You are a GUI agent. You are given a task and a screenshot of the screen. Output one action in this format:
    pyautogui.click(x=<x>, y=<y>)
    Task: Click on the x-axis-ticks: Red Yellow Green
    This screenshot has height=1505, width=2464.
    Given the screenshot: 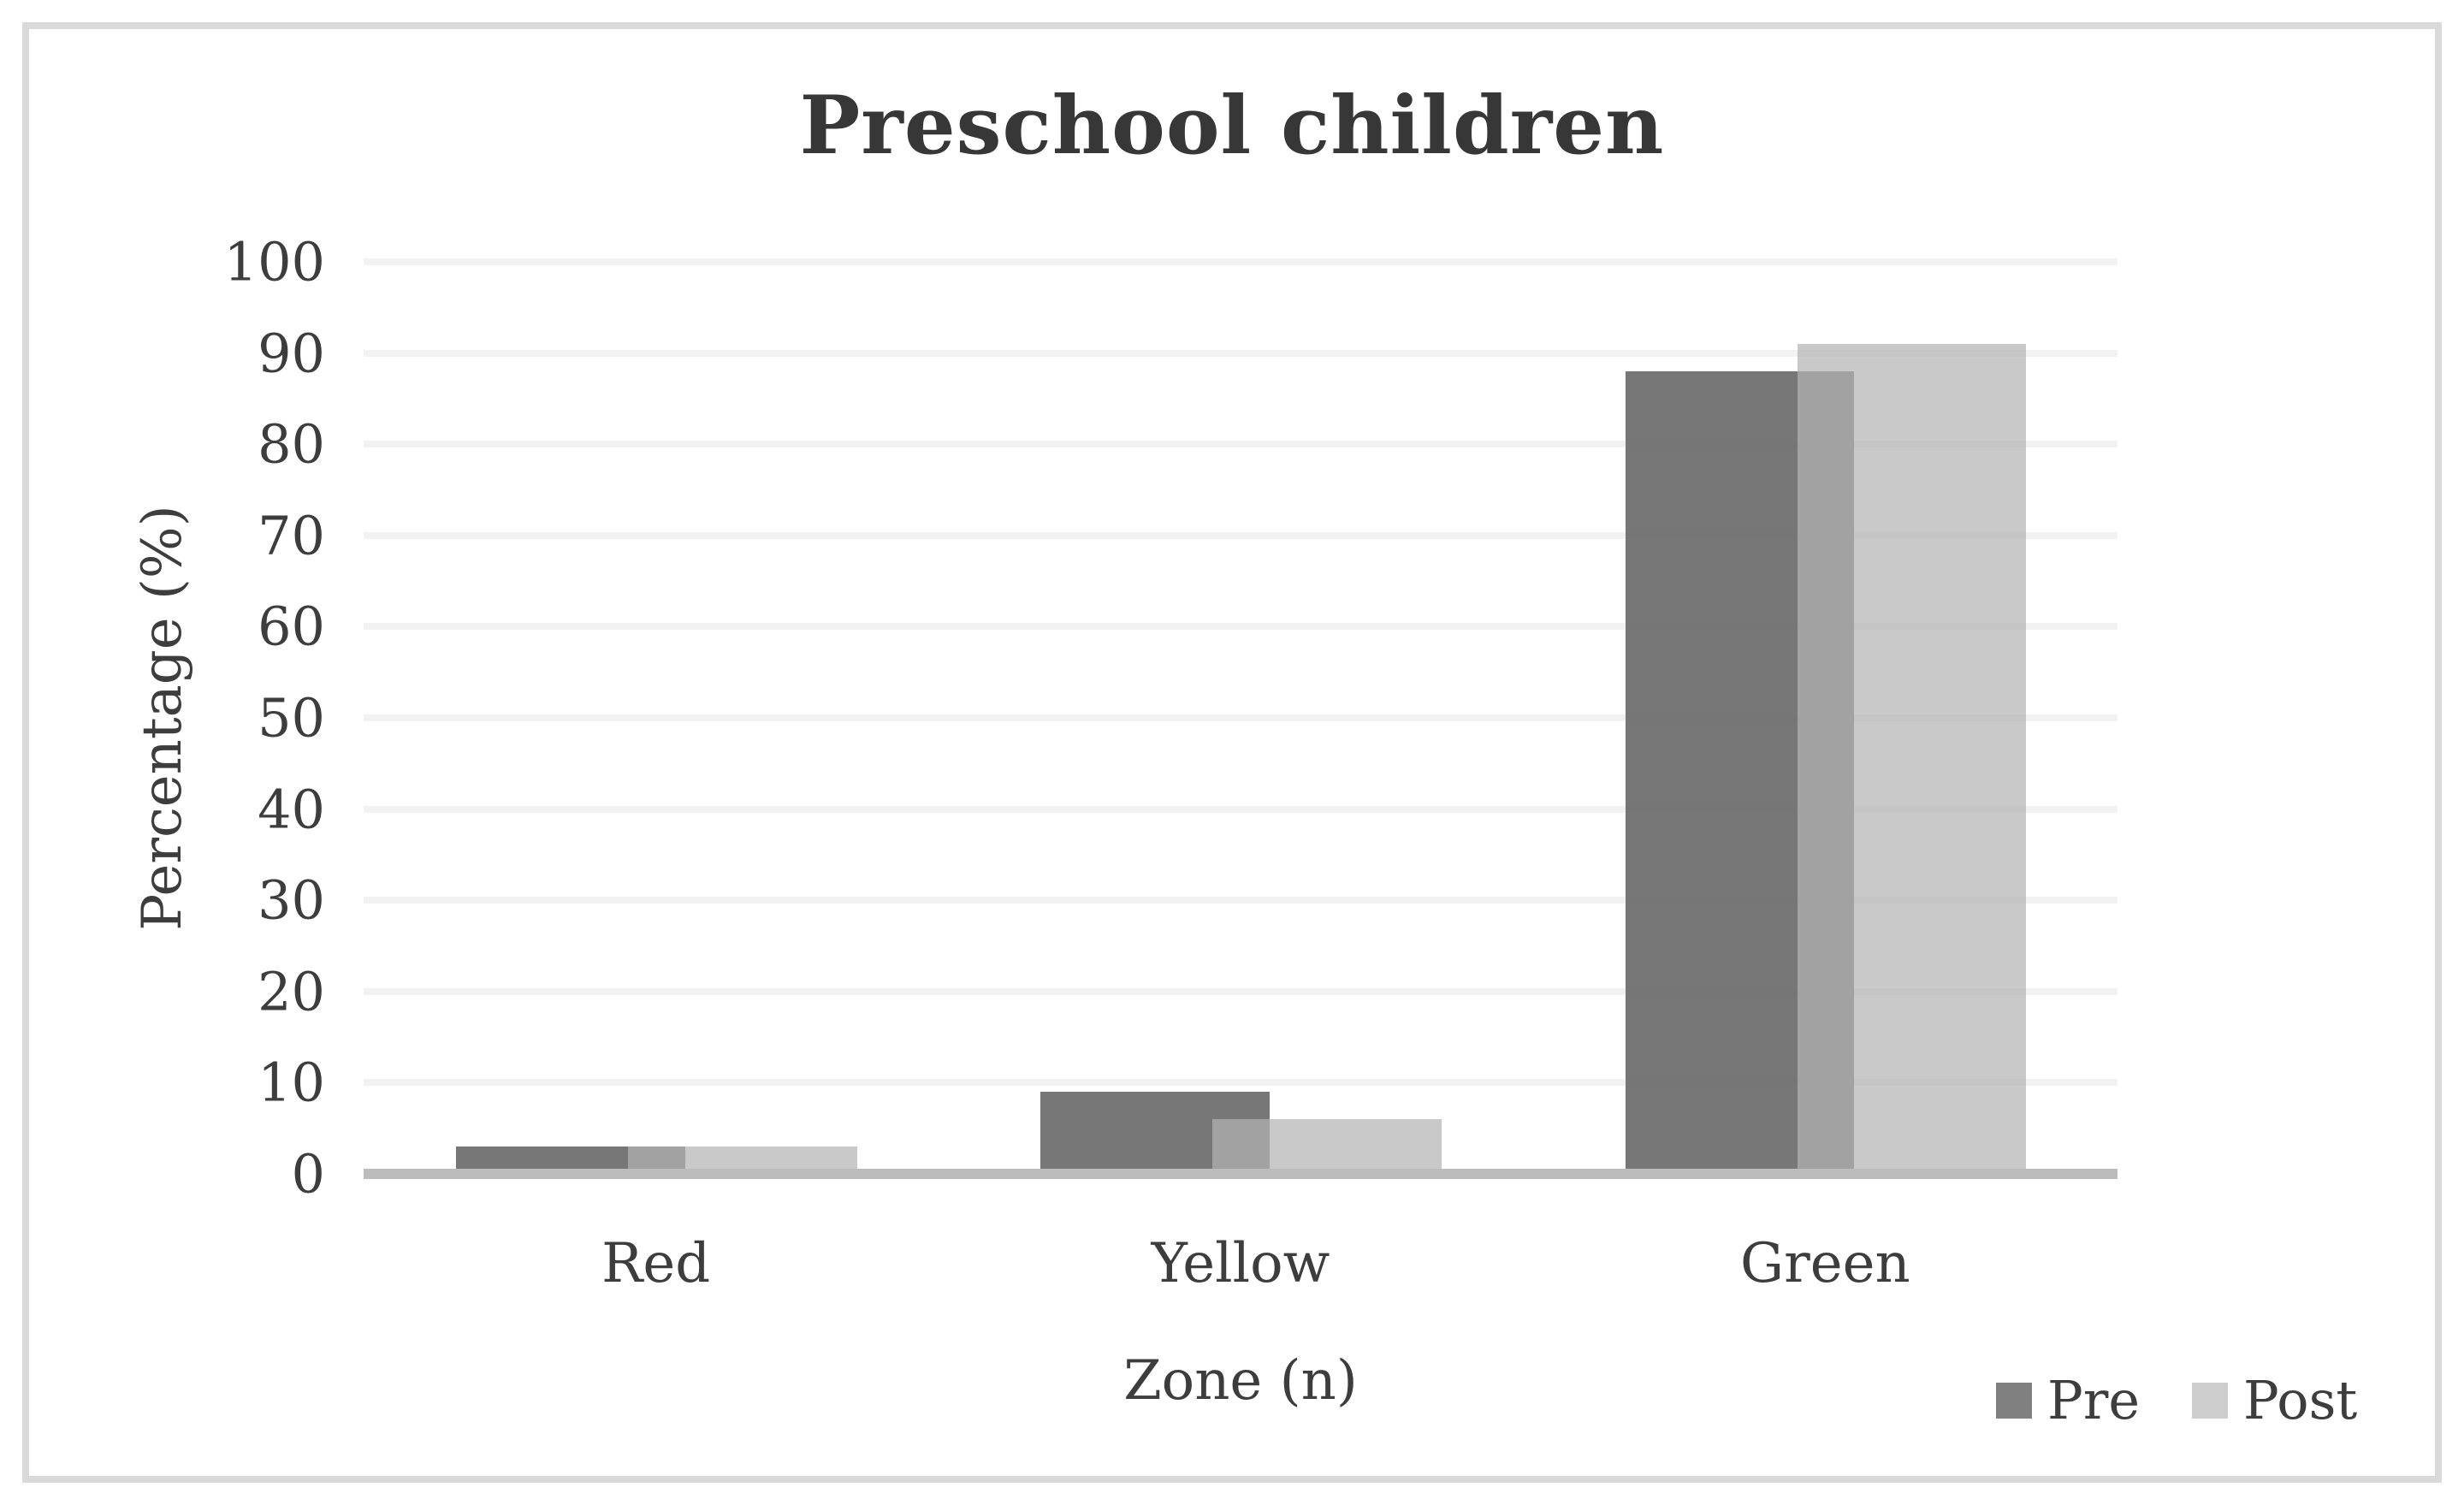 What is the action you would take?
    pyautogui.click(x=1241, y=1270)
    